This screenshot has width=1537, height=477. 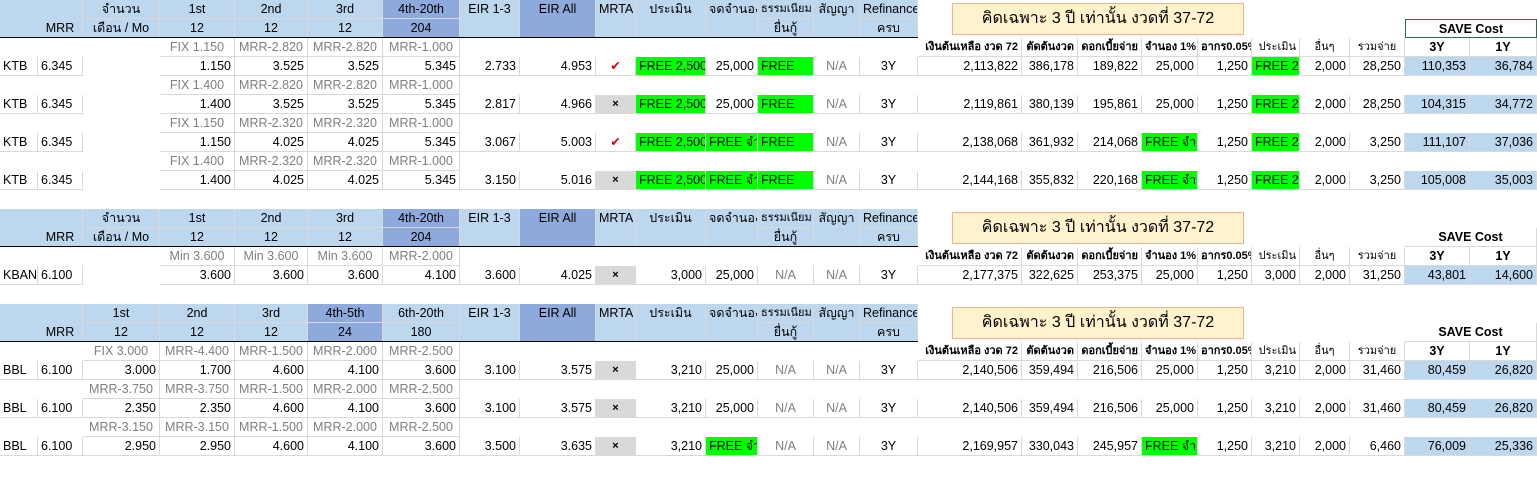 I want to click on header-eir13: EIR 1-3, so click(x=490, y=228).